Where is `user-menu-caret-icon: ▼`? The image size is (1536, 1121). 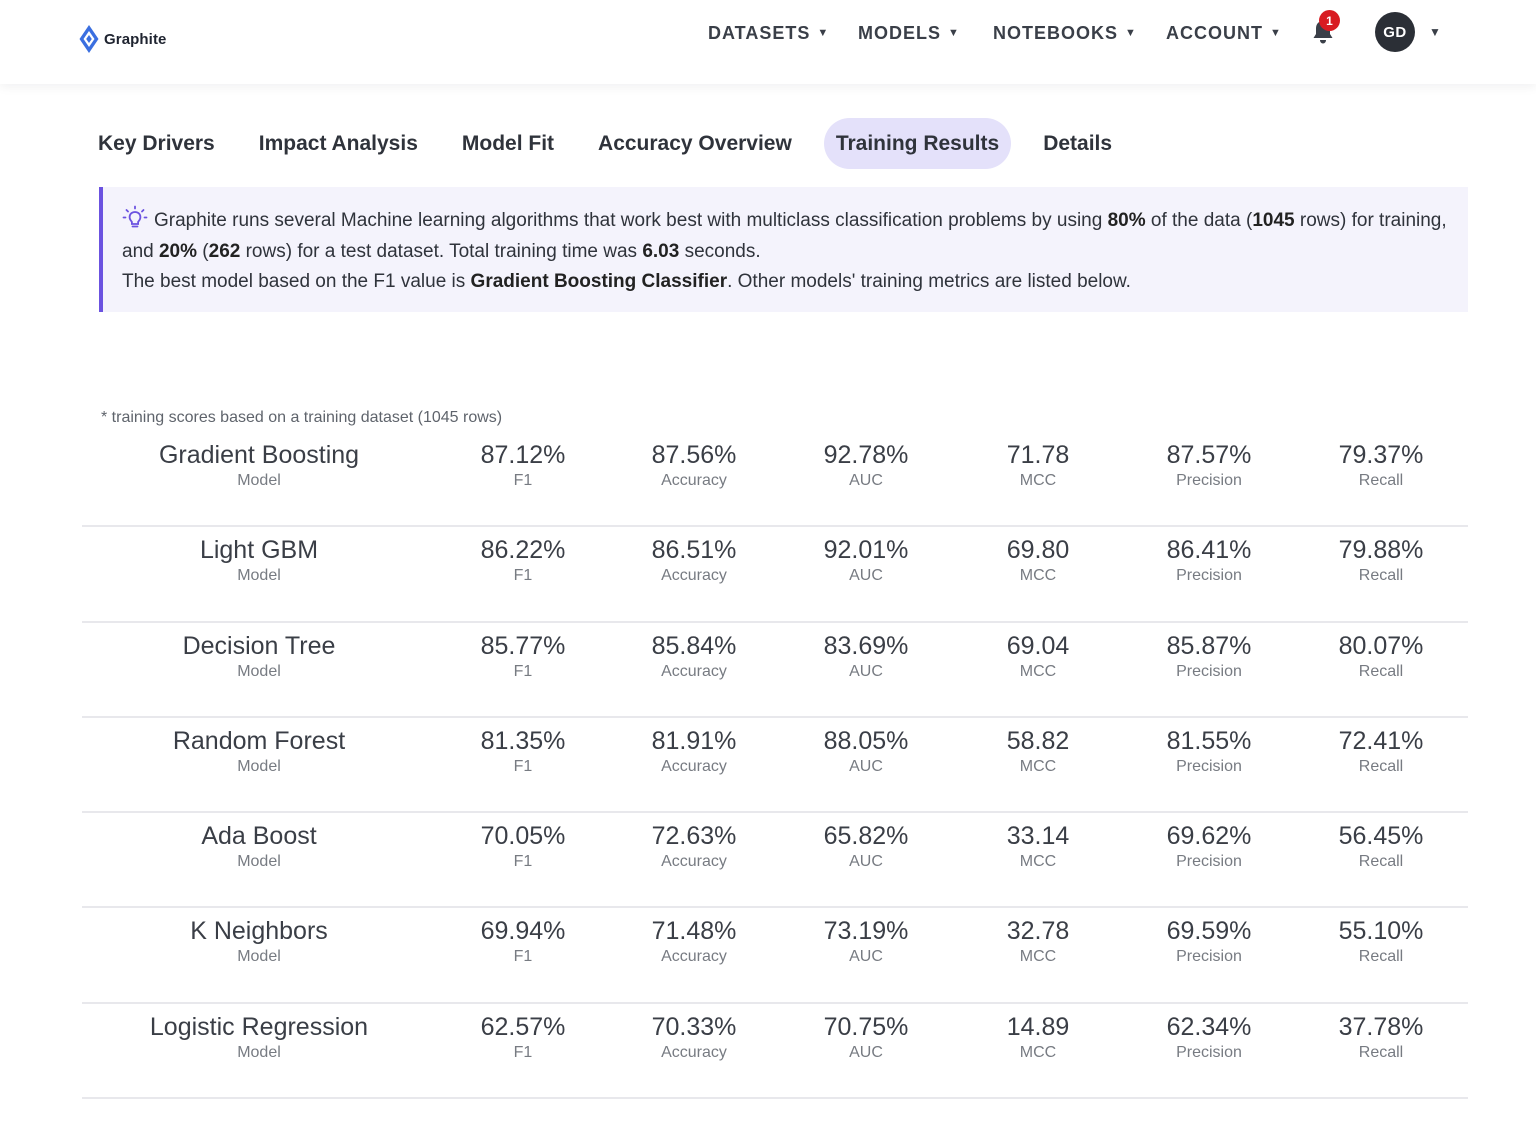 user-menu-caret-icon: ▼ is located at coordinates (1435, 32).